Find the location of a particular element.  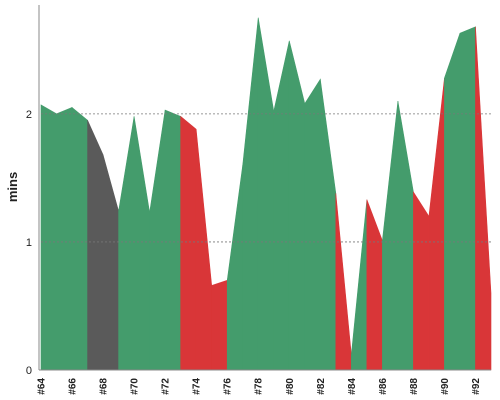

y-tick-labels: 0 1 2 is located at coordinates (29, 243).